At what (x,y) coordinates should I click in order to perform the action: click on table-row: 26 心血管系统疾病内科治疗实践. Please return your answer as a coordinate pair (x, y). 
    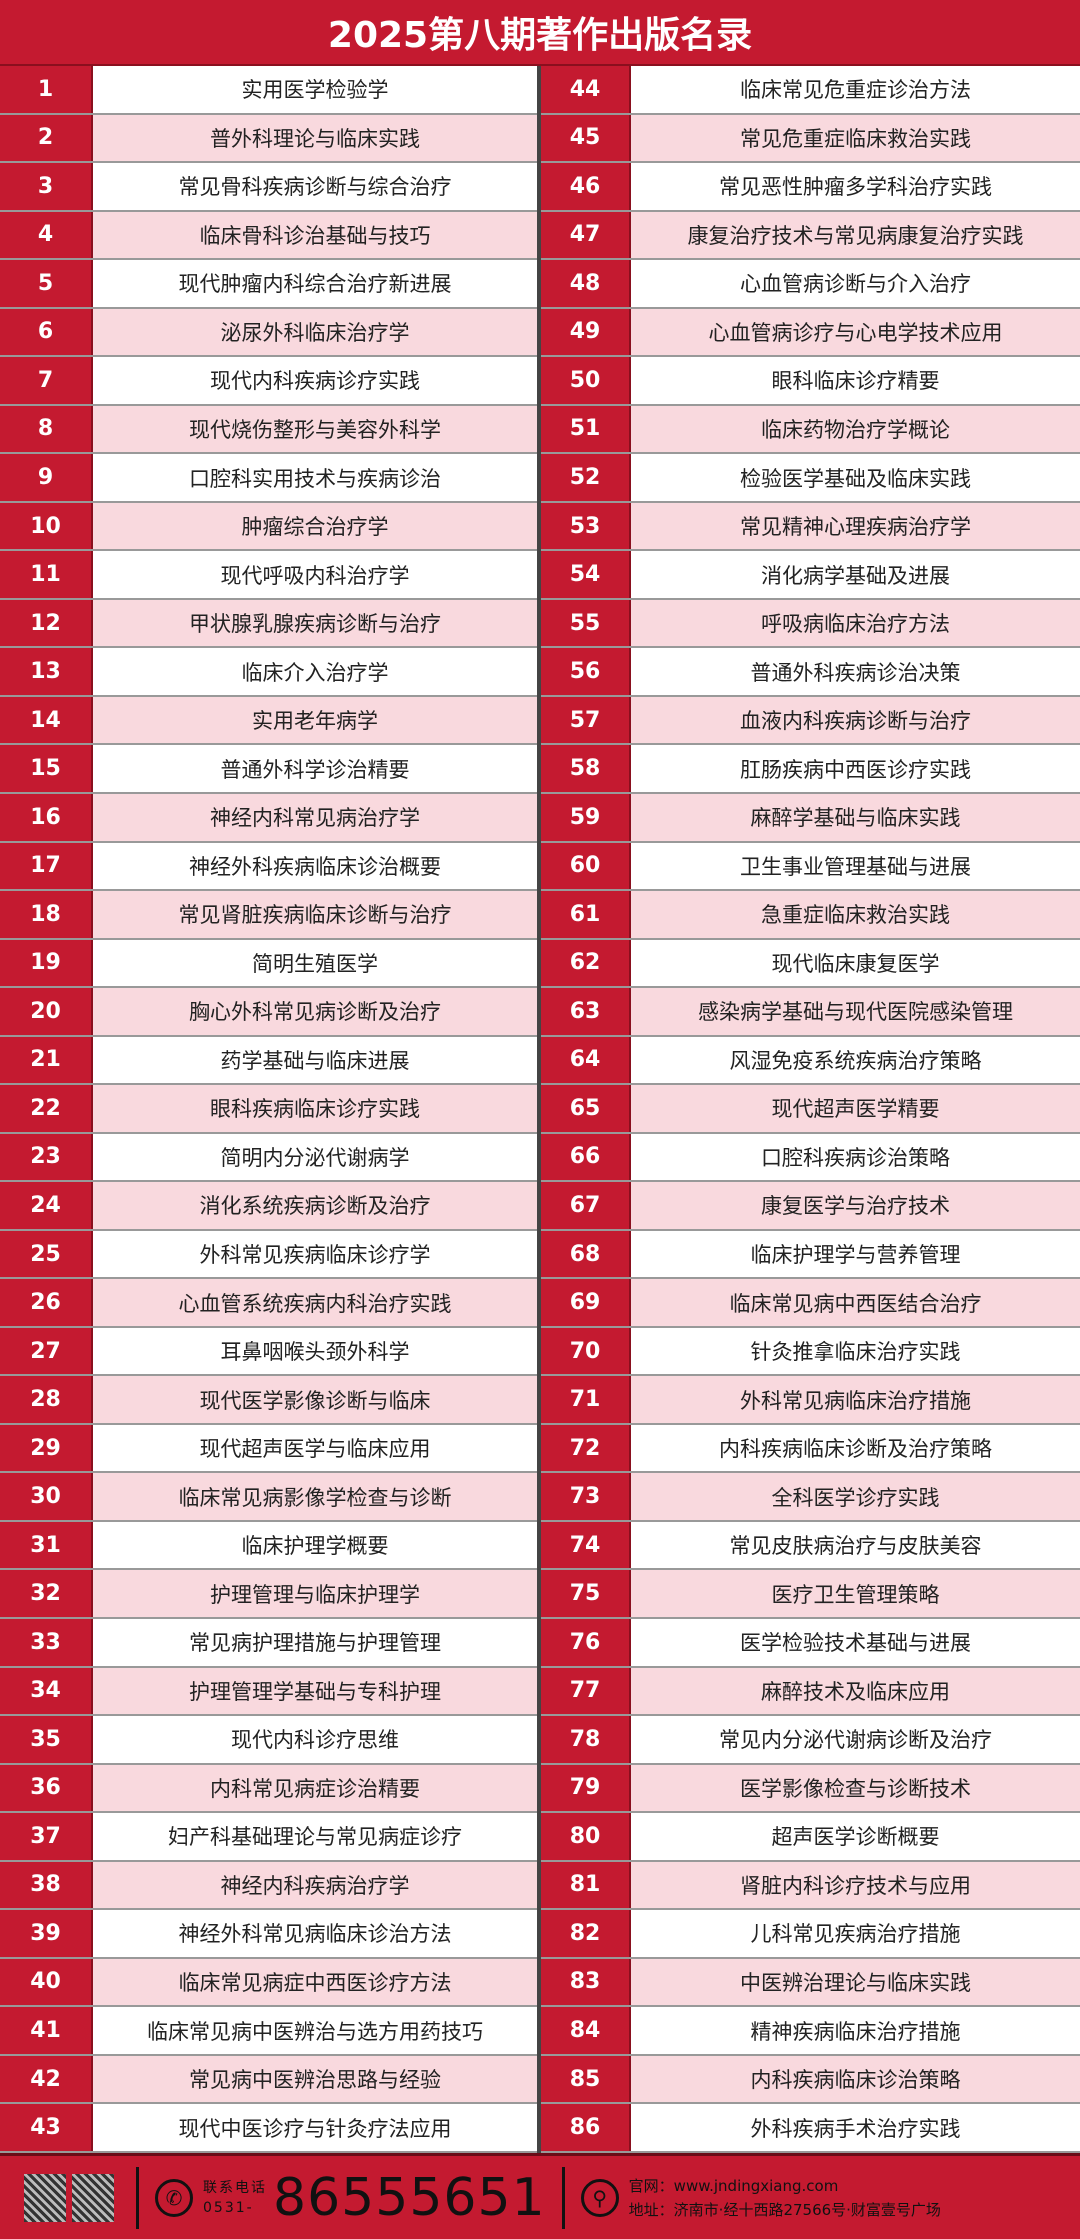
    Looking at the image, I should click on (268, 1303).